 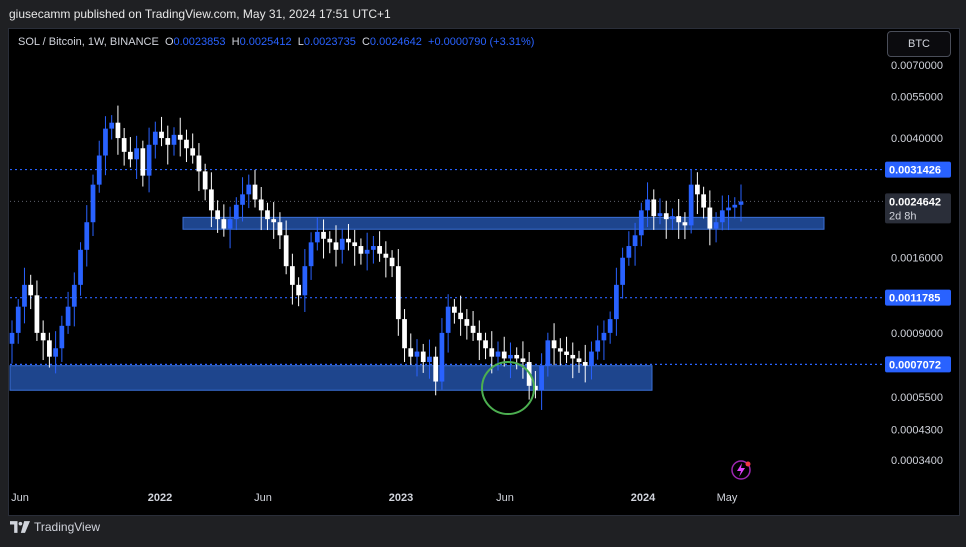 What do you see at coordinates (508, 388) in the screenshot?
I see `highlight-circle` at bounding box center [508, 388].